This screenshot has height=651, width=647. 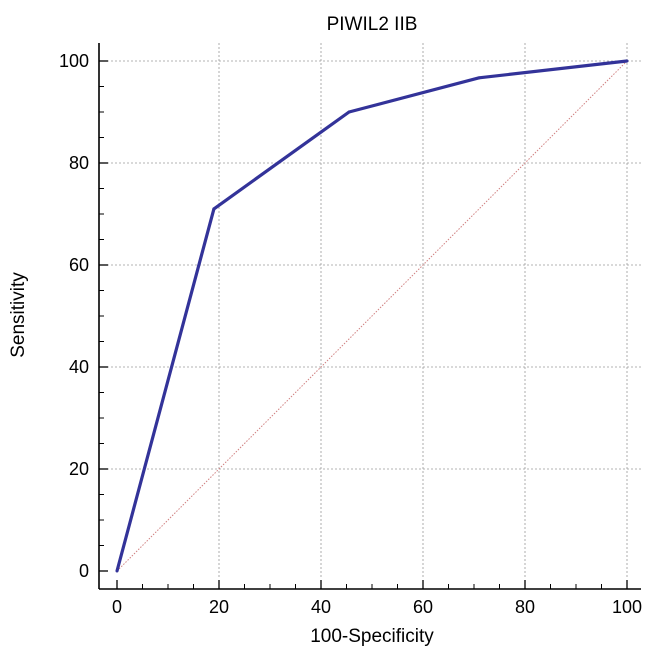 What do you see at coordinates (18, 315) in the screenshot?
I see `y-axis-label: Sensitivity` at bounding box center [18, 315].